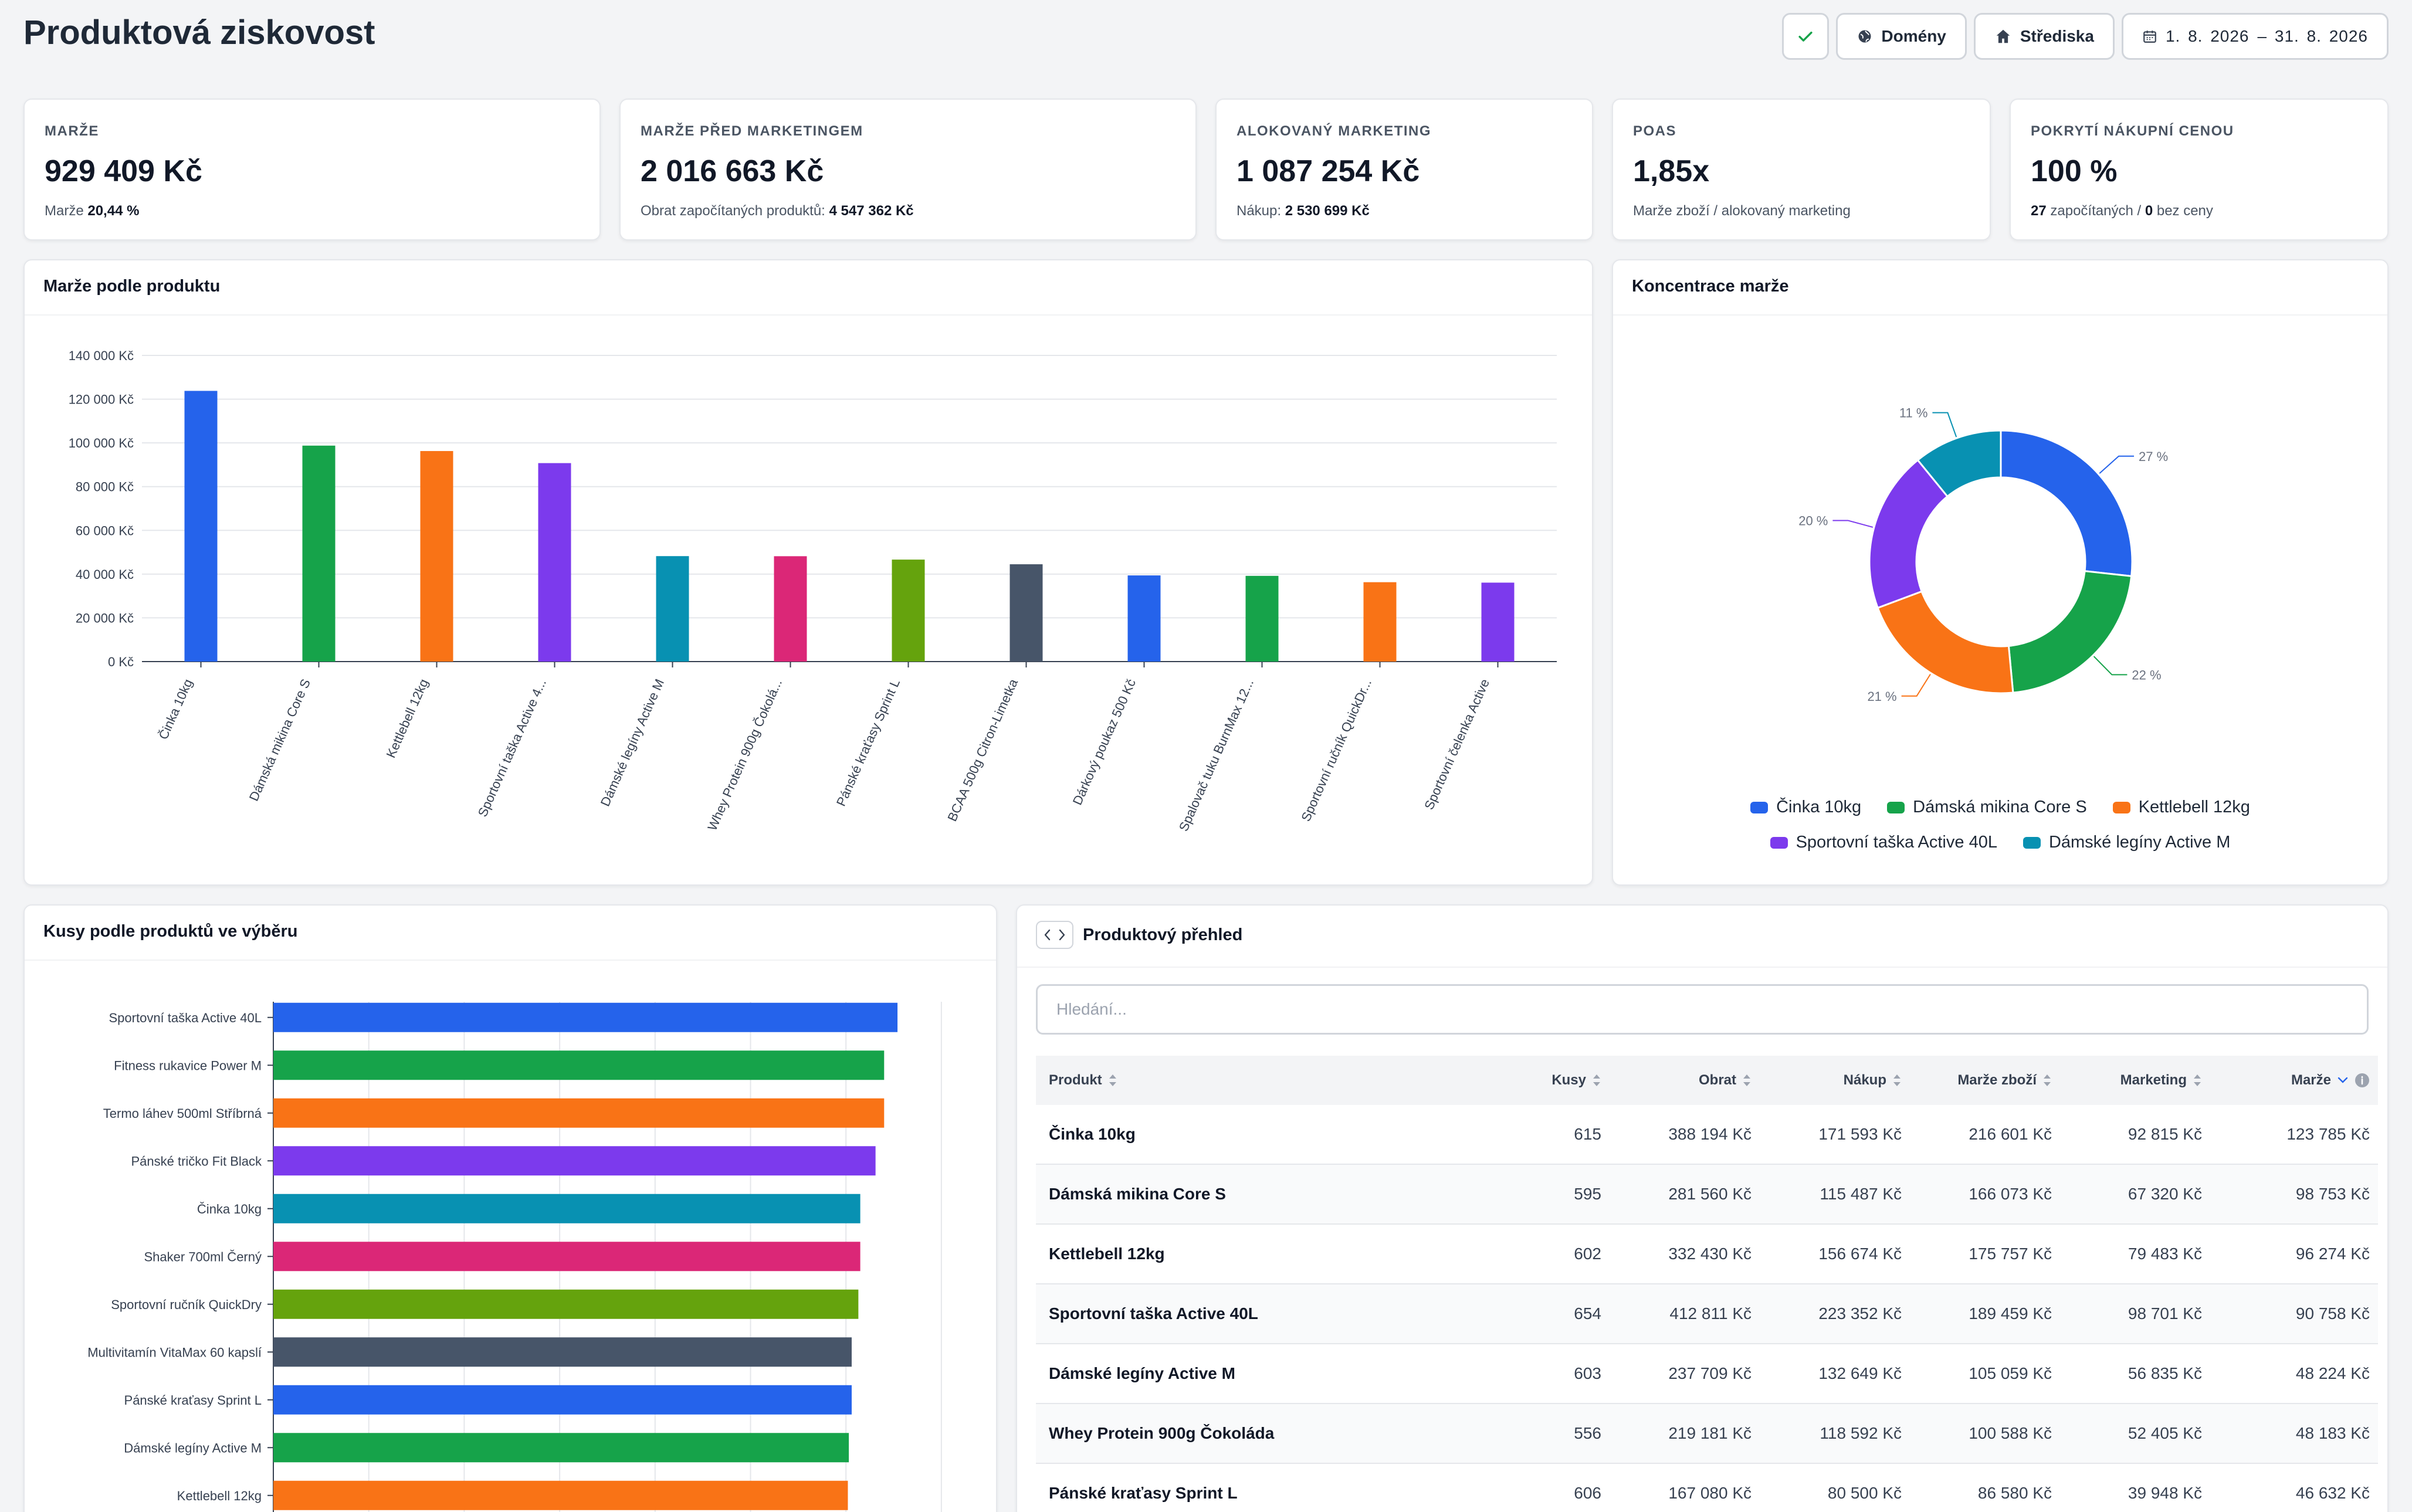 This screenshot has width=2412, height=1512. What do you see at coordinates (1655, 131) in the screenshot?
I see `kpi-label: POAS` at bounding box center [1655, 131].